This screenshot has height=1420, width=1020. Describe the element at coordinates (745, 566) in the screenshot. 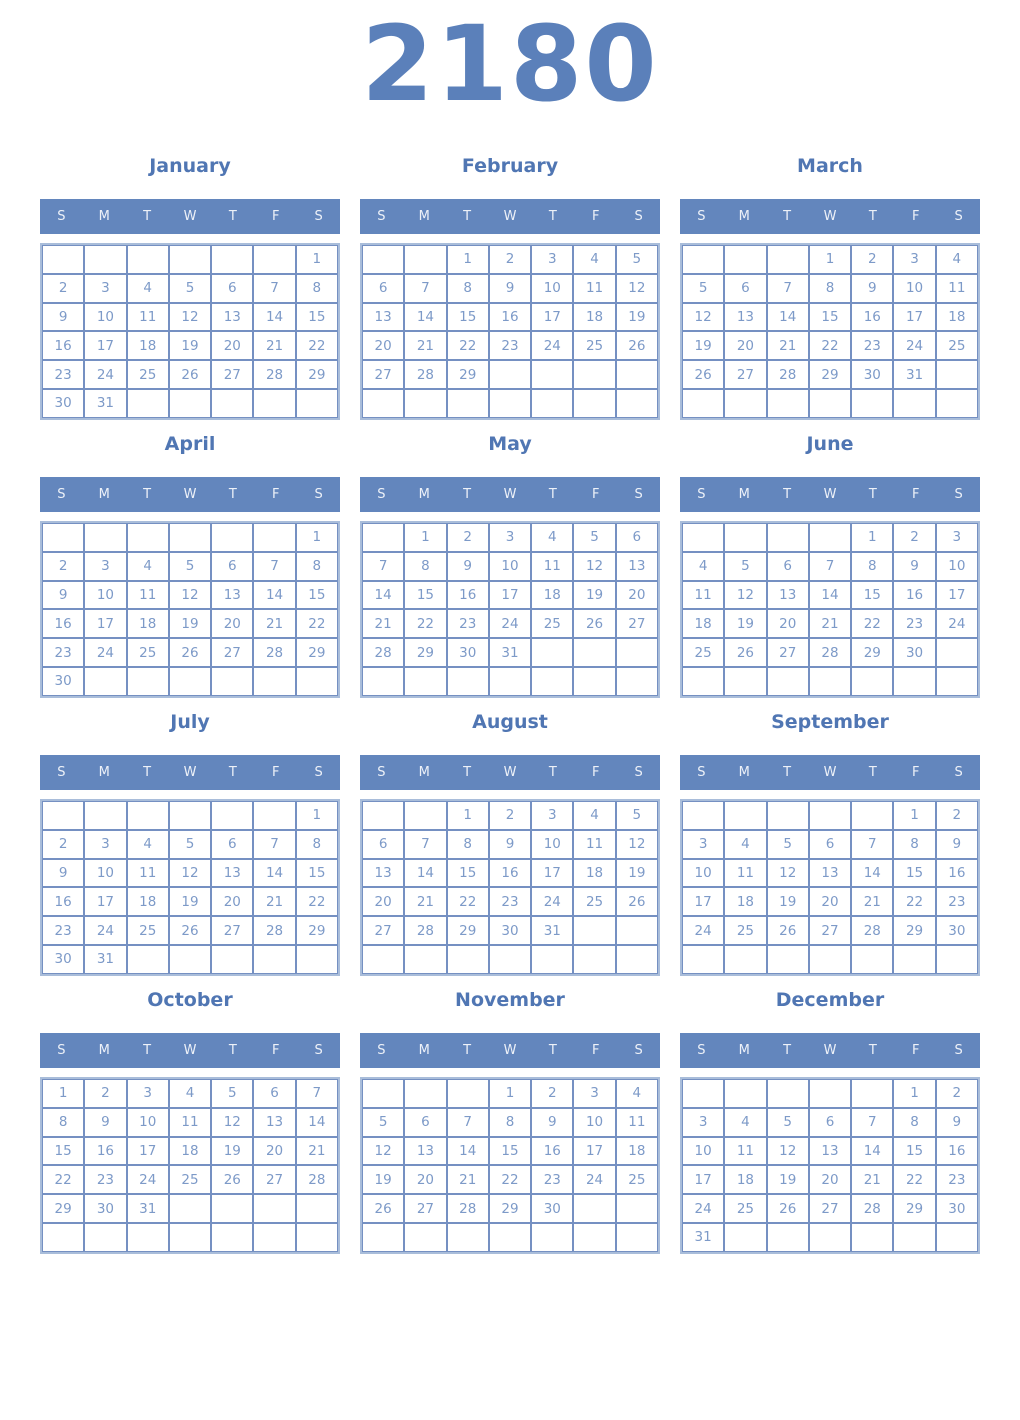

I see `date-cell: 5` at that location.